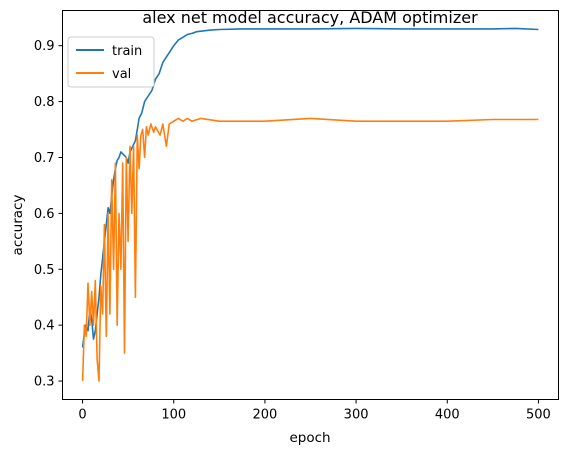 Image resolution: width=567 pixels, height=455 pixels. What do you see at coordinates (44, 270) in the screenshot?
I see `y-tick-label: 0.5` at bounding box center [44, 270].